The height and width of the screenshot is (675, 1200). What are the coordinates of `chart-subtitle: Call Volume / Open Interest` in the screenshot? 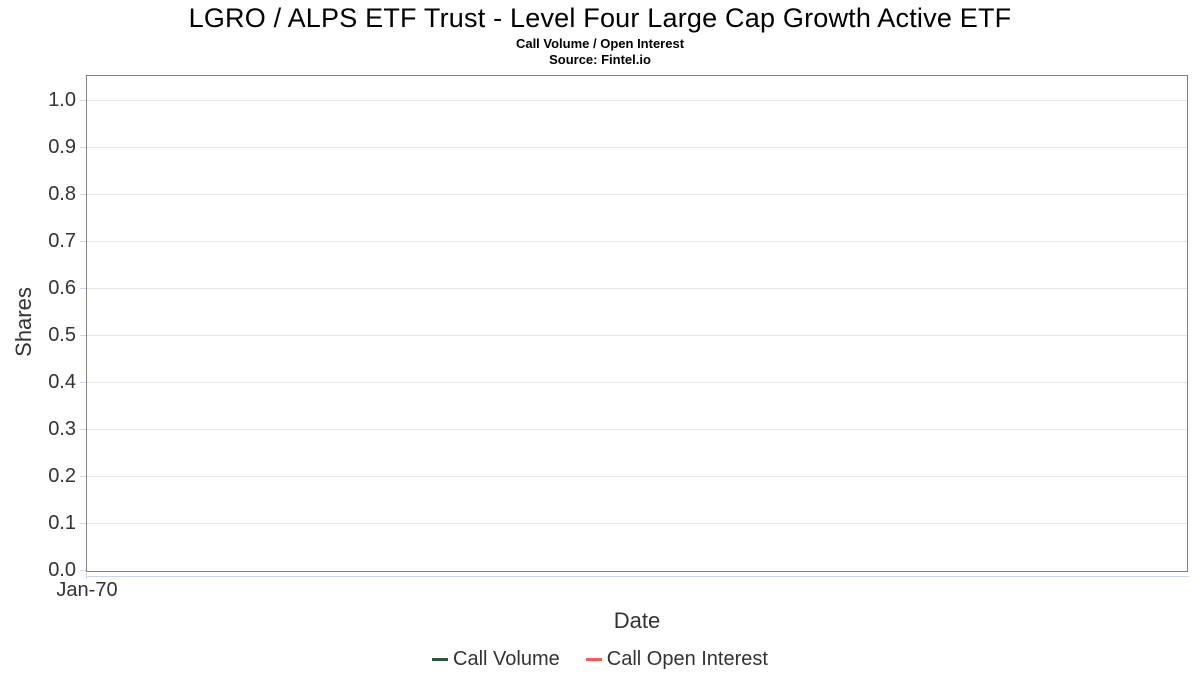 It's located at (600, 43).